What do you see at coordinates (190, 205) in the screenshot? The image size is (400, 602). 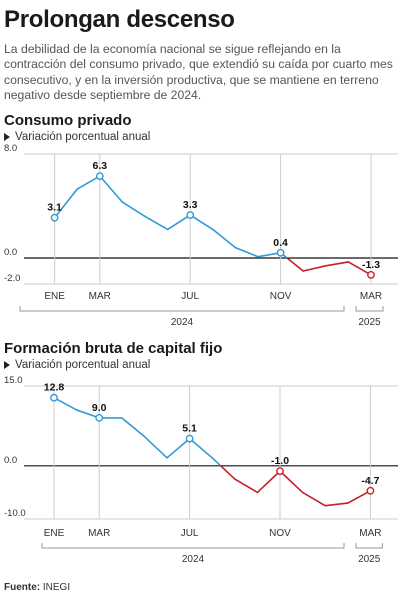 I see `consumo-data-label: 3.3` at bounding box center [190, 205].